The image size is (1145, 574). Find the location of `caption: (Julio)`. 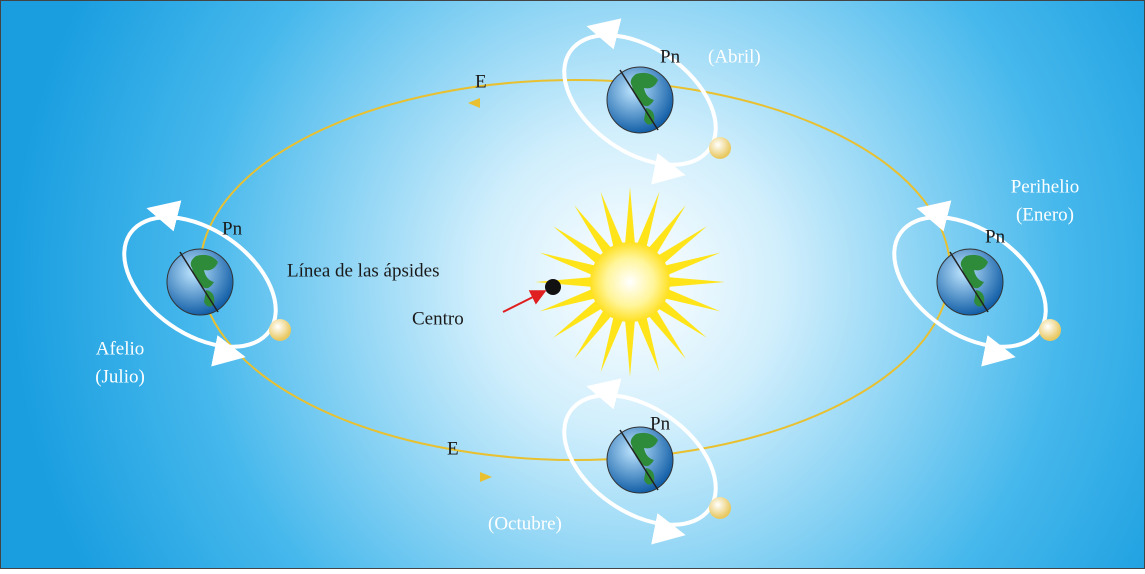

caption: (Julio) is located at coordinates (120, 376).